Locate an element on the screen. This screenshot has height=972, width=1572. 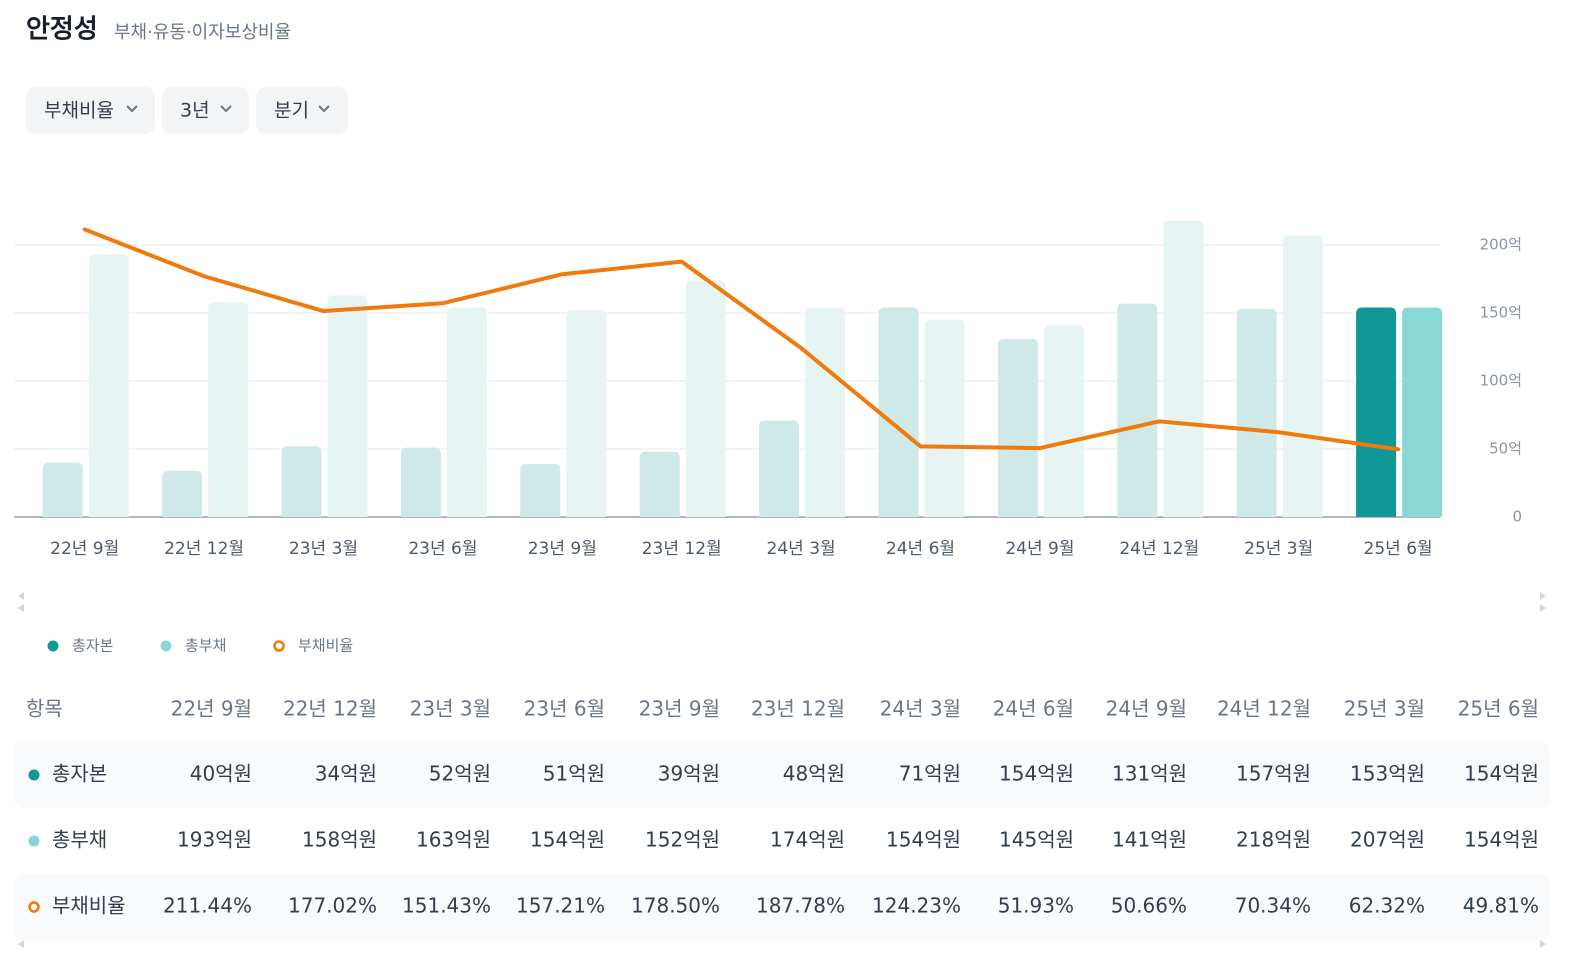
row-label: 부채비율 is located at coordinates (89, 906).